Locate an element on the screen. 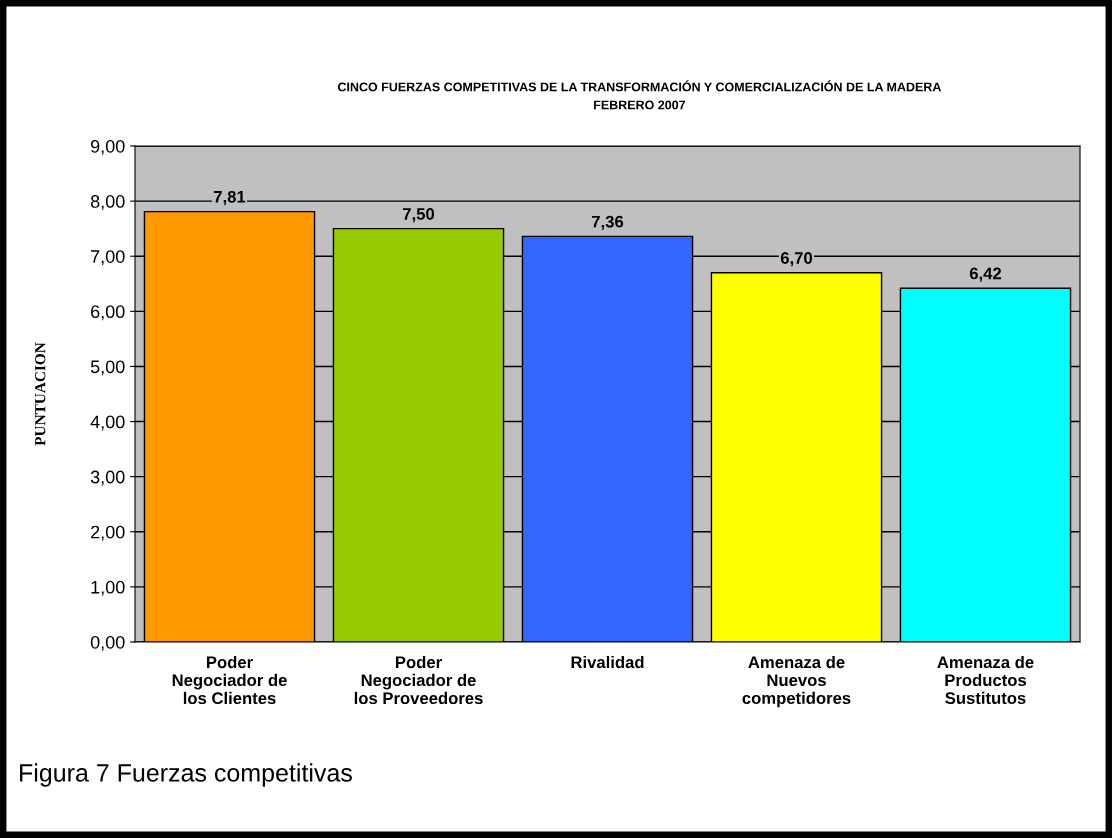  y-tick-label: 7,00 is located at coordinates (108, 258).